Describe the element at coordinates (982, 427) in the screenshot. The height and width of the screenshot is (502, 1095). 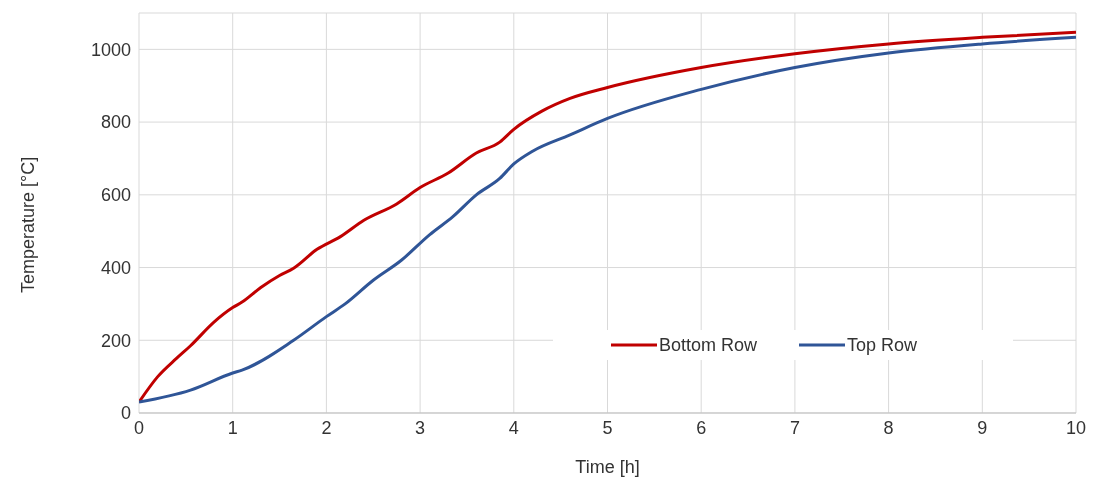
I see `x-tick-label: 9` at that location.